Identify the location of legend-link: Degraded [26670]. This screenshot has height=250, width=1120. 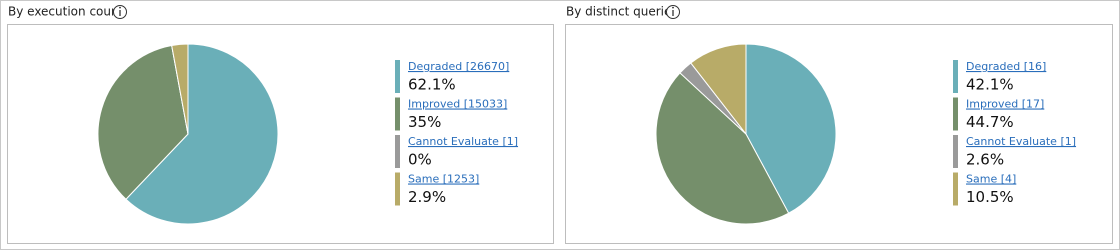
(458, 66).